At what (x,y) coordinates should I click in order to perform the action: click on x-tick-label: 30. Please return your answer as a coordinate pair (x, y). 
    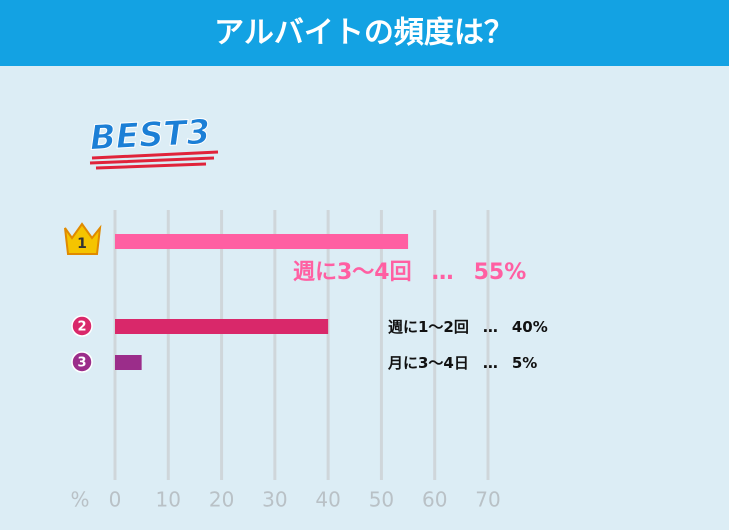
    Looking at the image, I should click on (274, 500).